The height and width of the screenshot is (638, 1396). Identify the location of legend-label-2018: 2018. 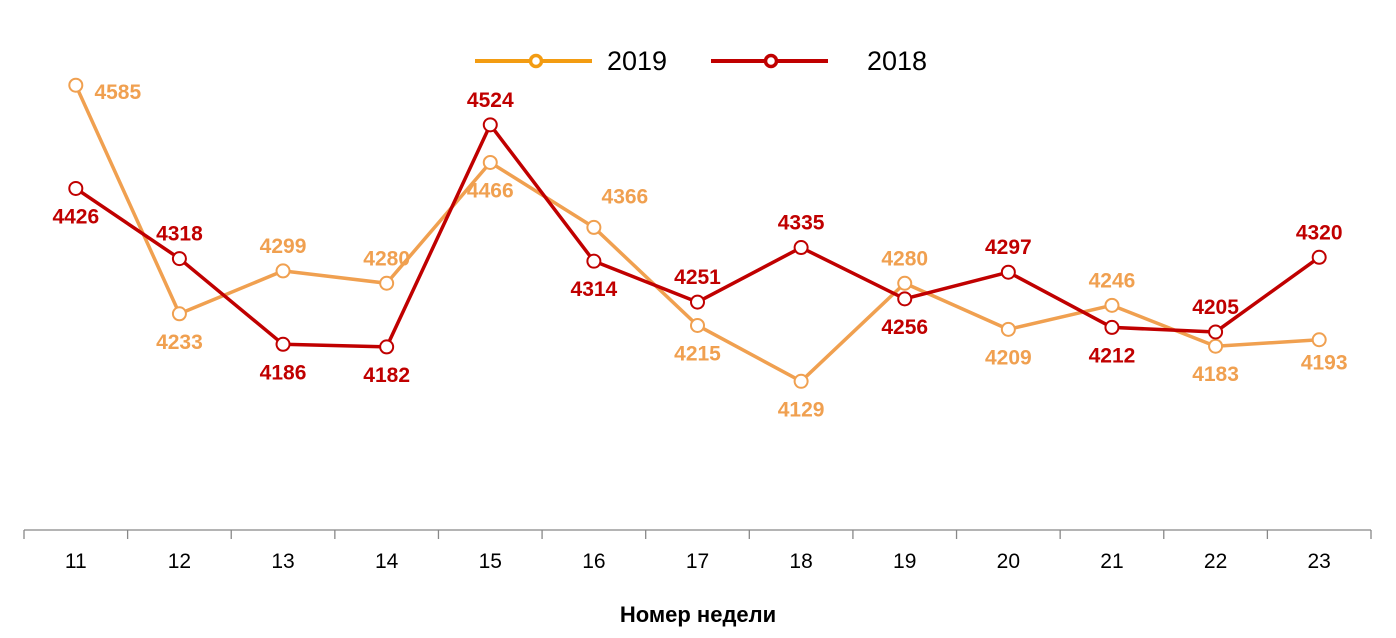
(897, 61).